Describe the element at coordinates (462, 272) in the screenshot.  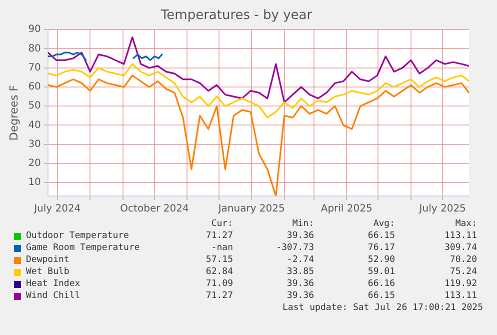
I see `text: 75.24` at that location.